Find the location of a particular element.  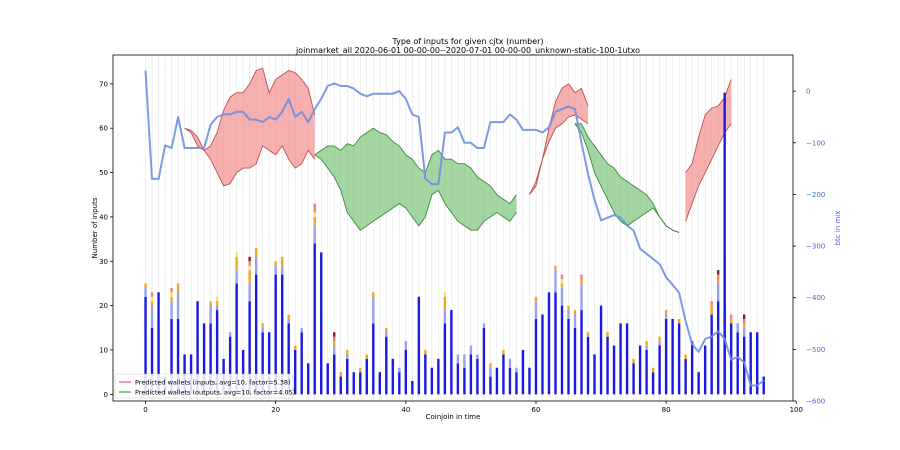

x-axis: 0 20 40 60 80 100 is located at coordinates (473, 407).